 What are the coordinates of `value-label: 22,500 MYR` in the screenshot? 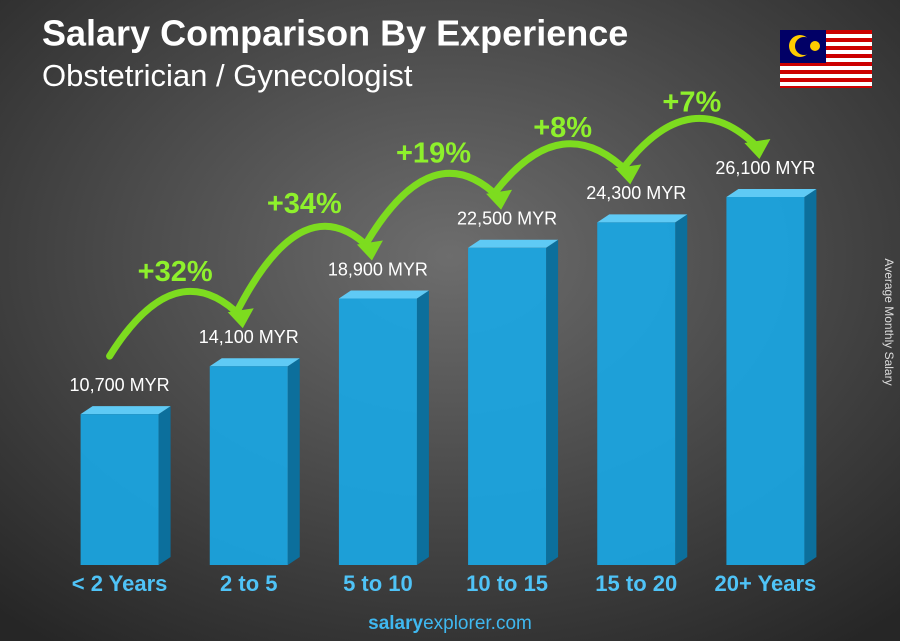 It's located at (507, 219).